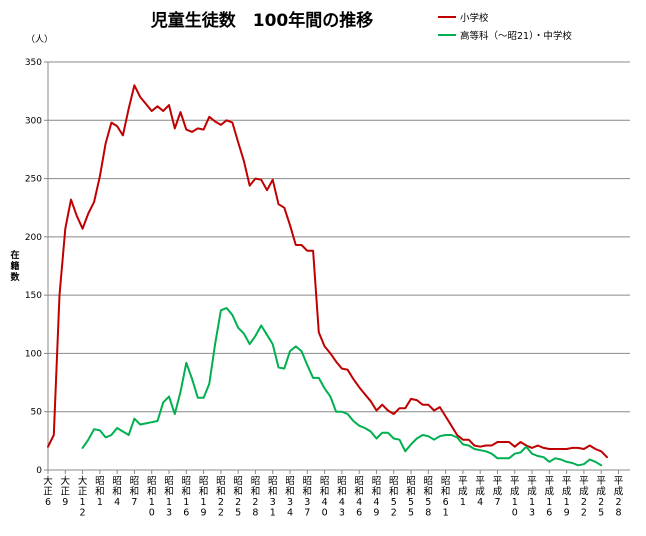 This screenshot has height=536, width=646. What do you see at coordinates (515, 497) in the screenshot?
I see `x-category-label: 平成 1 0` at bounding box center [515, 497].